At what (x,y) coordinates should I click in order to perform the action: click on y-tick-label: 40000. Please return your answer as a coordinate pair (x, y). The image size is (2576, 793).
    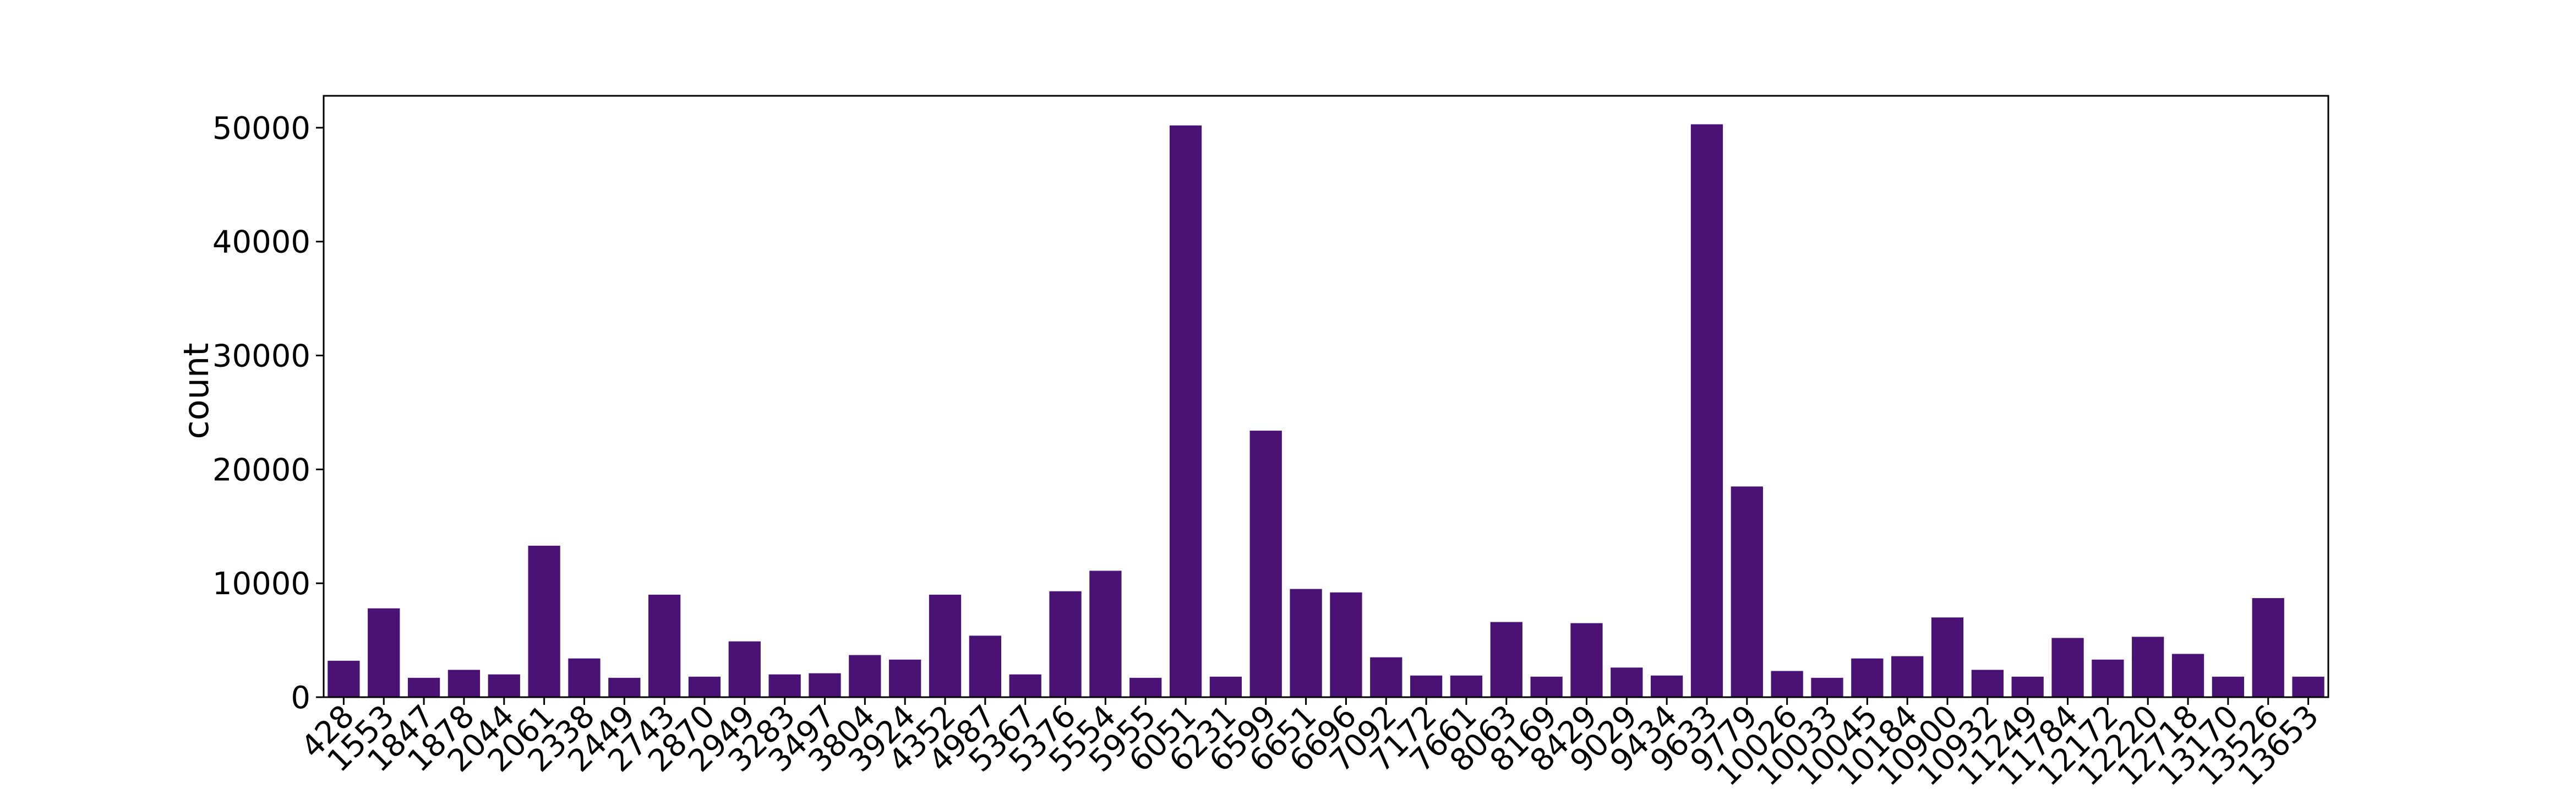
    Looking at the image, I should click on (261, 243).